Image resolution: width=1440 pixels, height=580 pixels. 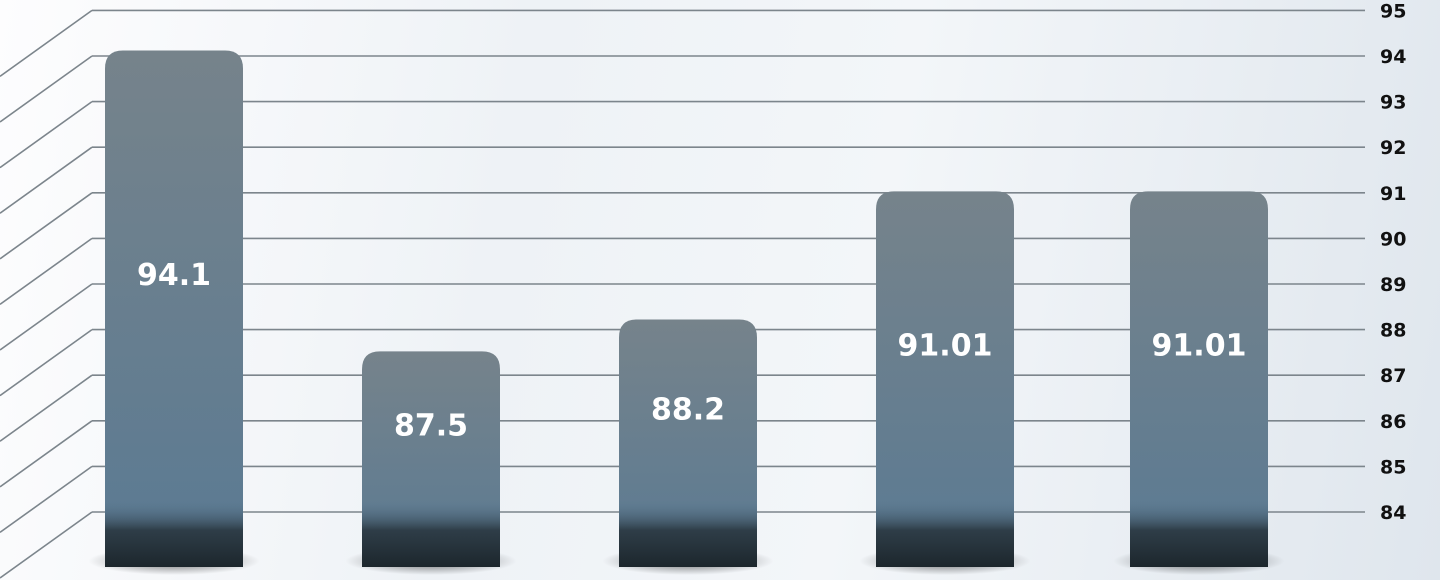 I want to click on y-tick-label: 93, so click(x=1393, y=103).